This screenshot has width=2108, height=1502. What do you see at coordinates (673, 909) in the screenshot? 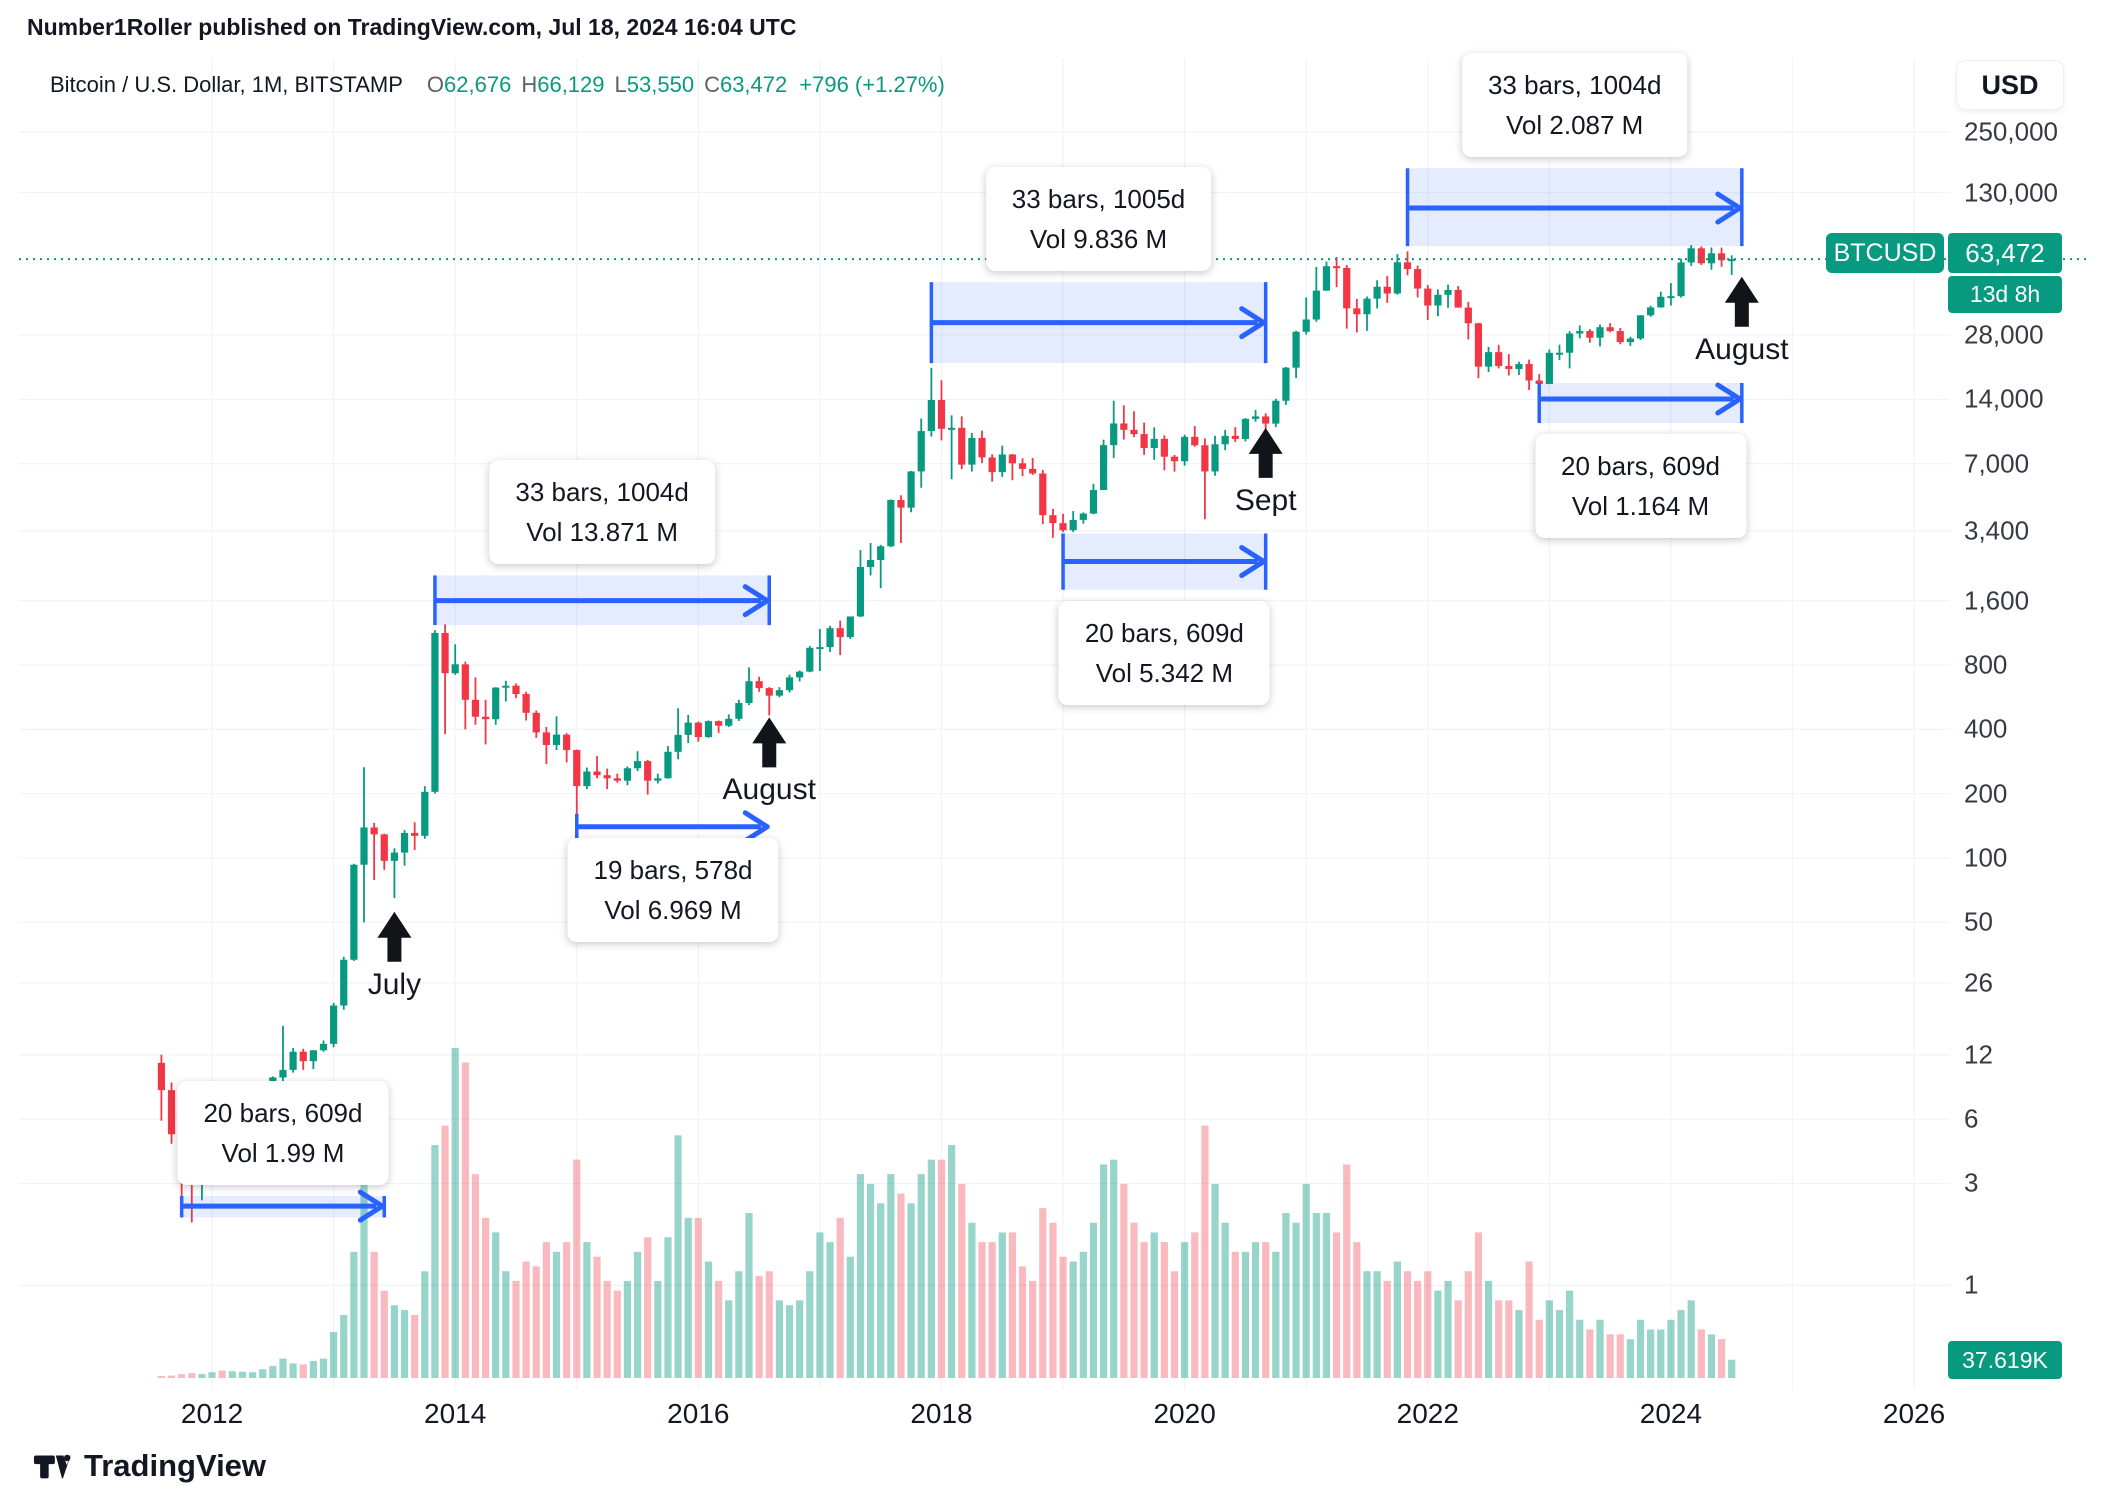
I see `measure-label-line: Vol 6.969 M` at bounding box center [673, 909].